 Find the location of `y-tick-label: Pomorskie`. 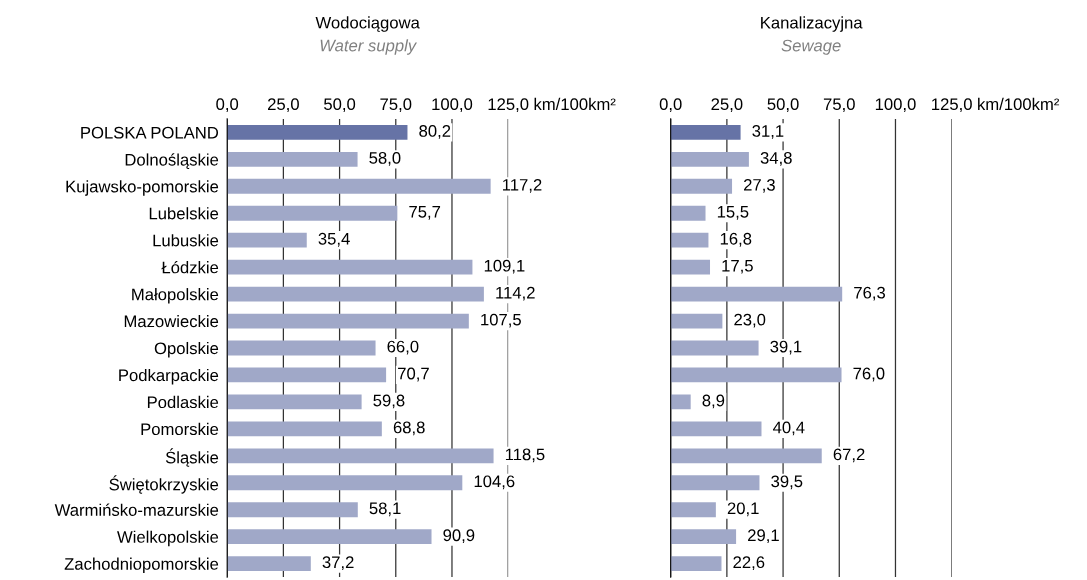

y-tick-label: Pomorskie is located at coordinates (180, 429).